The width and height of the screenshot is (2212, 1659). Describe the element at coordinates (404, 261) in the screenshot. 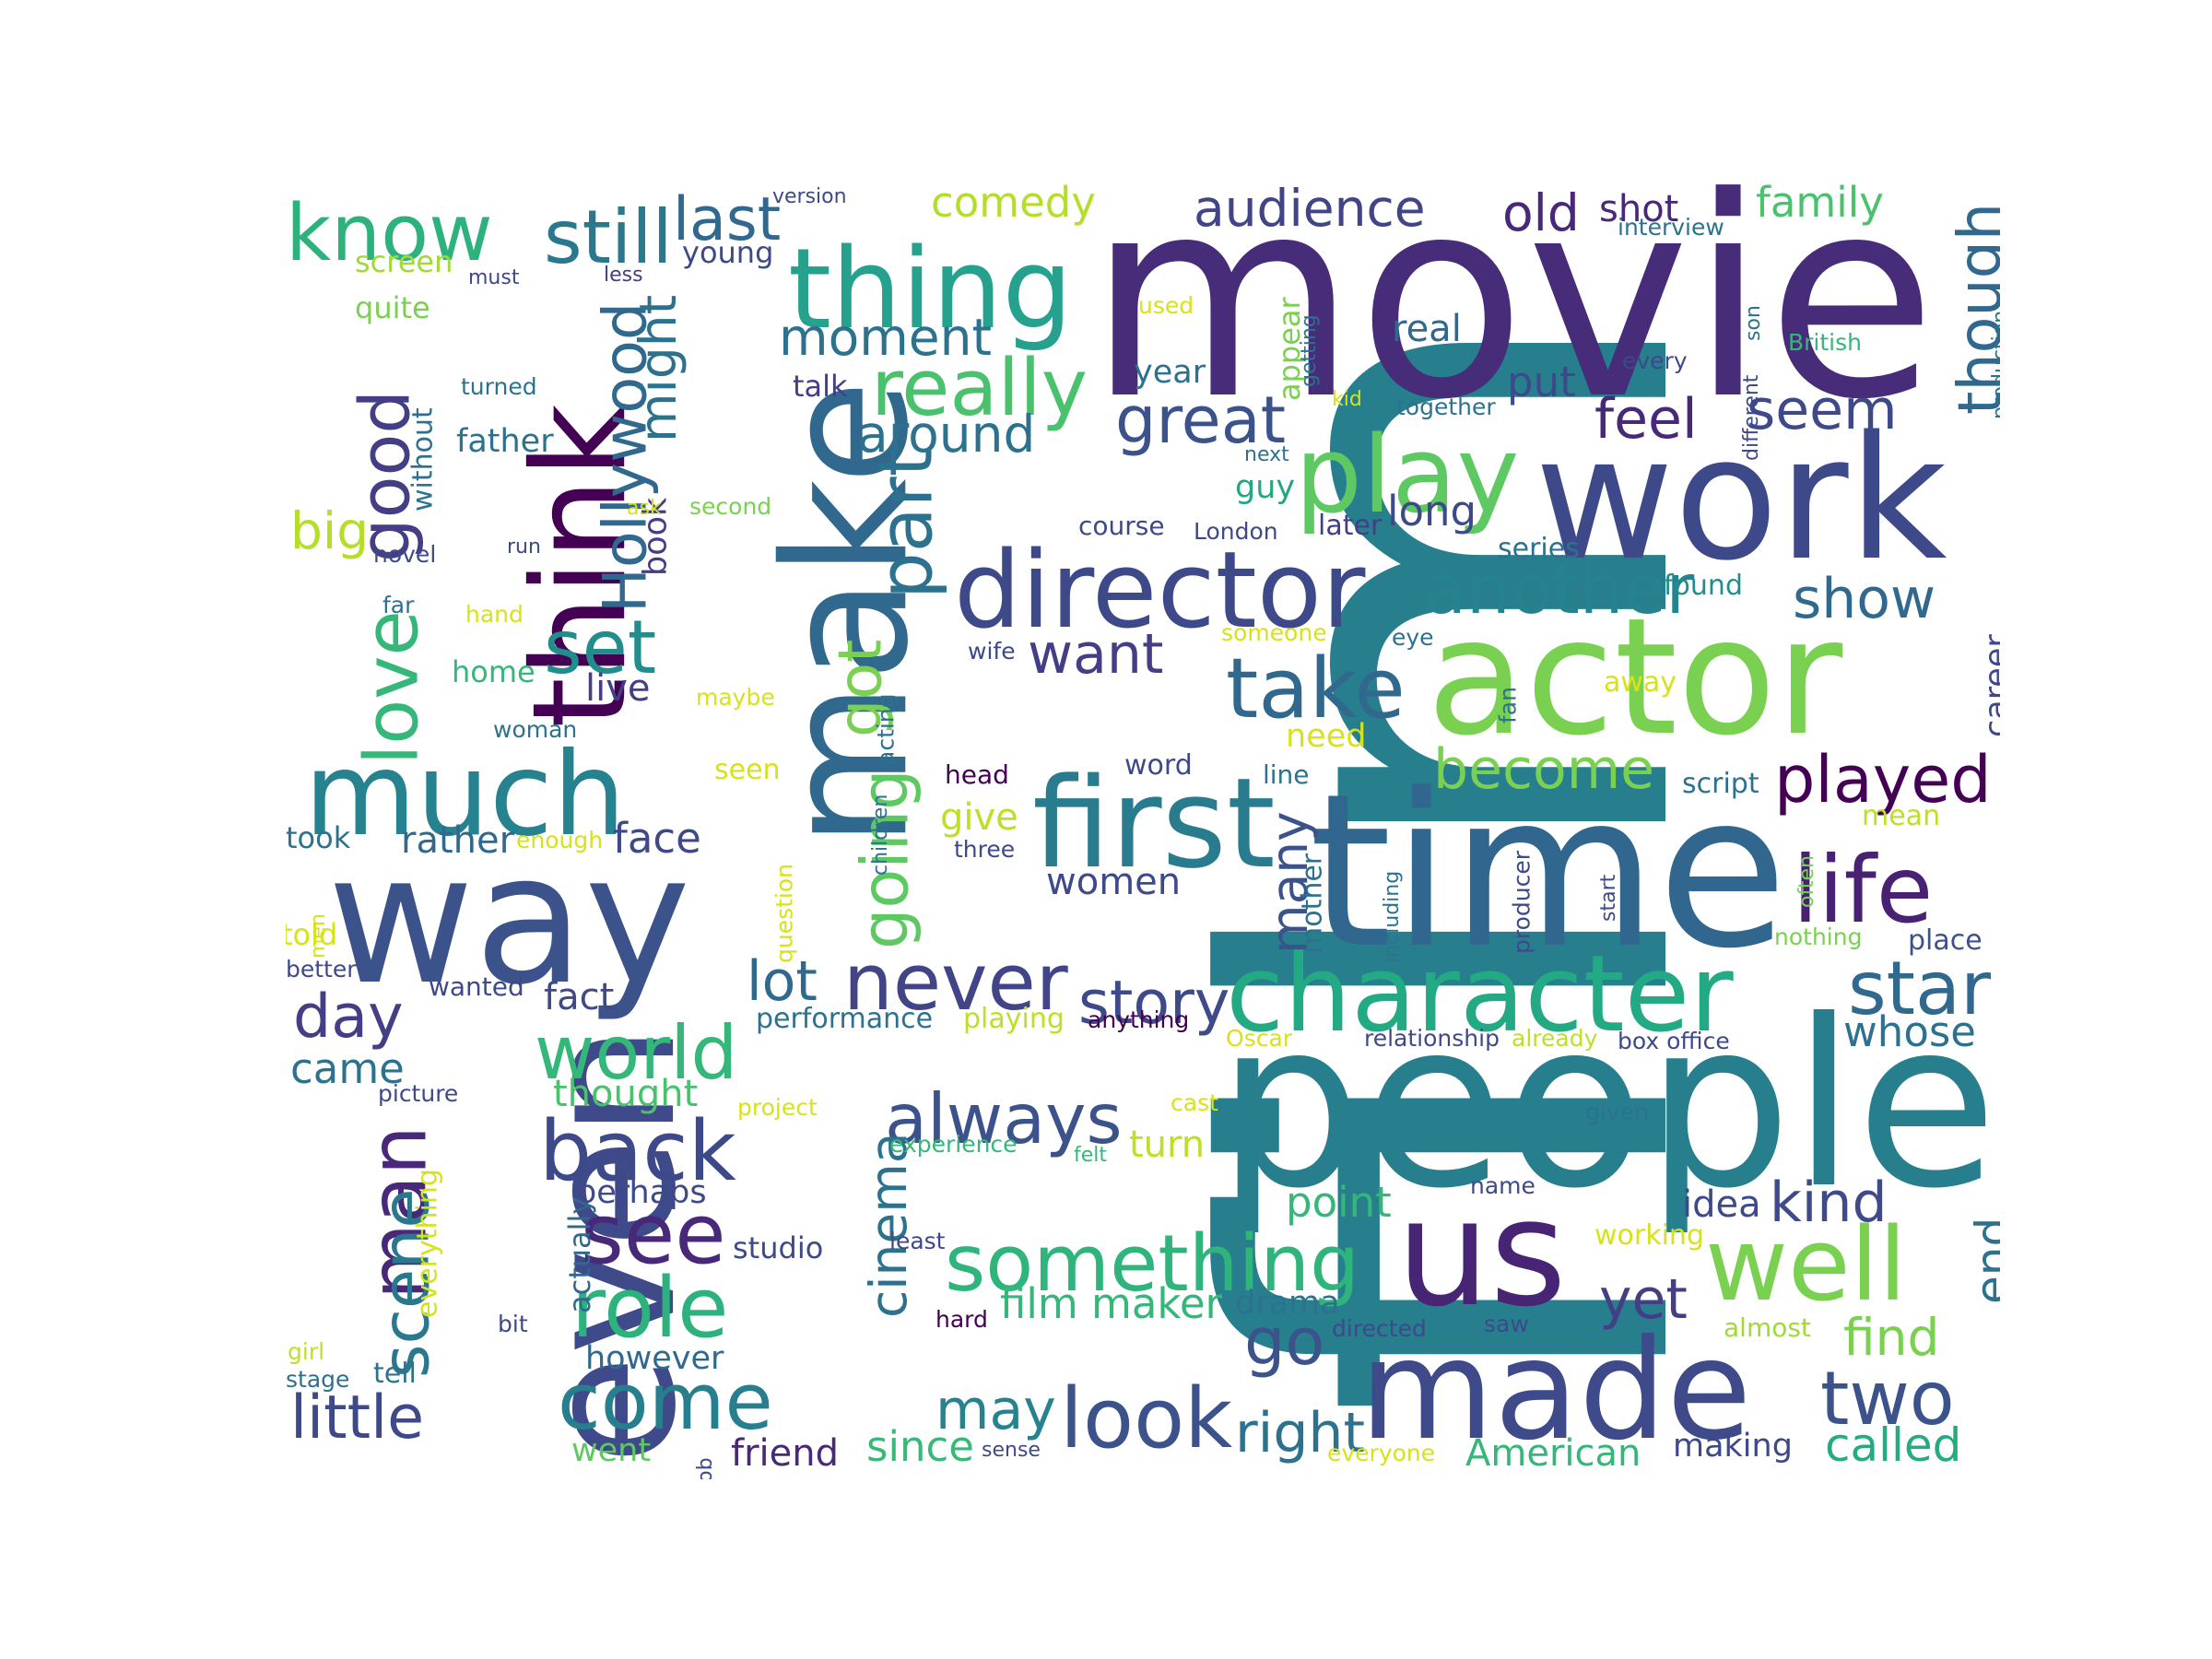

I see `word-screen: screen` at that location.